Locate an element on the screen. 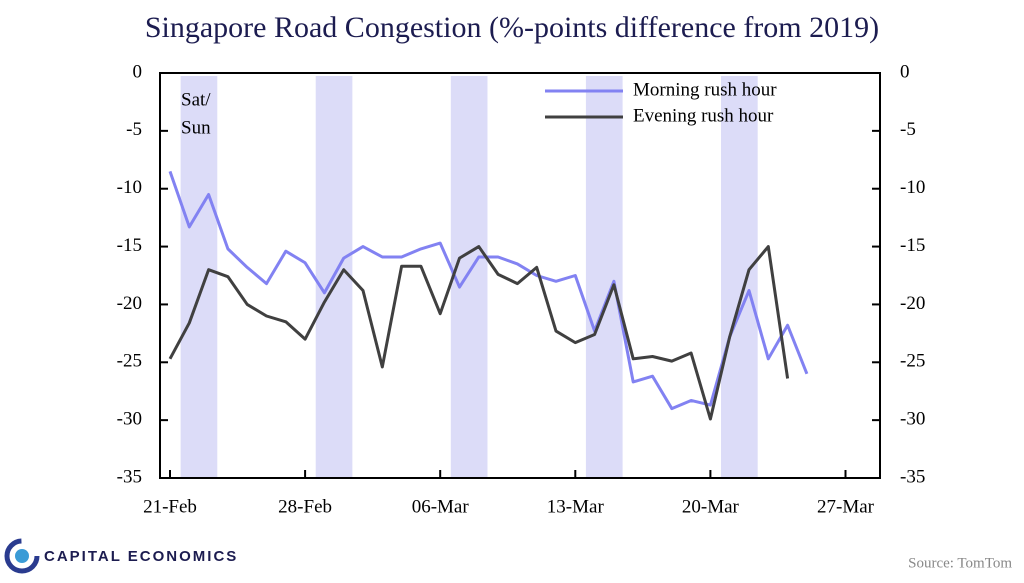  y2-tick-label: -15 is located at coordinates (912, 245).